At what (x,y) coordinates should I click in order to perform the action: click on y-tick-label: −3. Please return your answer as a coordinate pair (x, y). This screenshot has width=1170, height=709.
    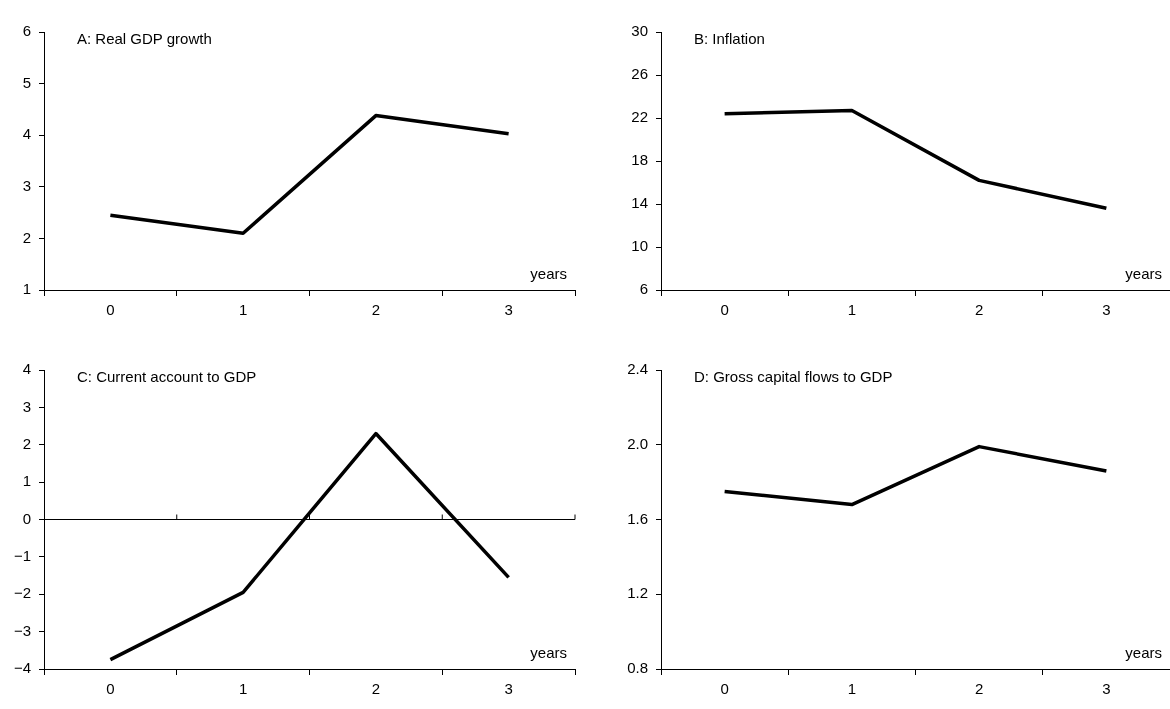
    Looking at the image, I should click on (22, 630).